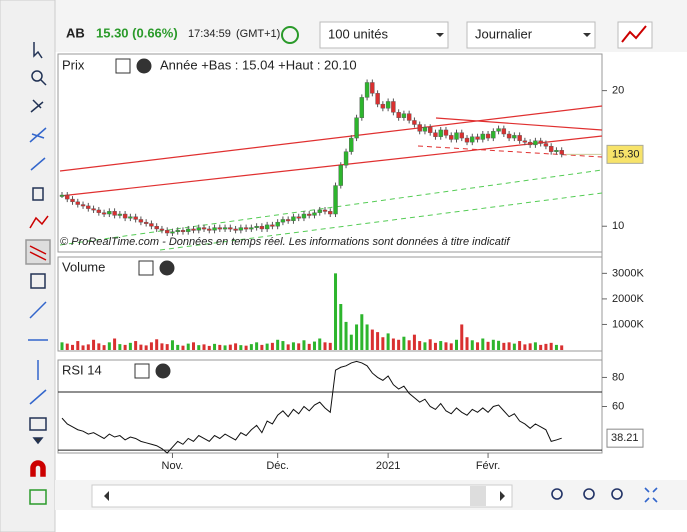  What do you see at coordinates (277, 466) in the screenshot?
I see `x-tick-label: Déc.` at bounding box center [277, 466].